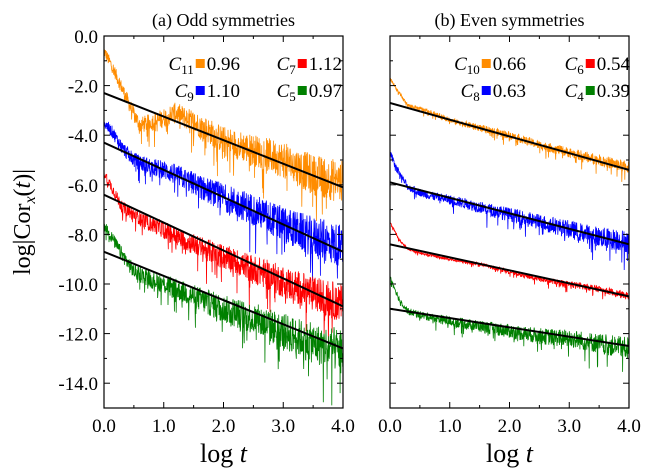  Describe the element at coordinates (575, 92) in the screenshot. I see `legend-label: C4` at that location.